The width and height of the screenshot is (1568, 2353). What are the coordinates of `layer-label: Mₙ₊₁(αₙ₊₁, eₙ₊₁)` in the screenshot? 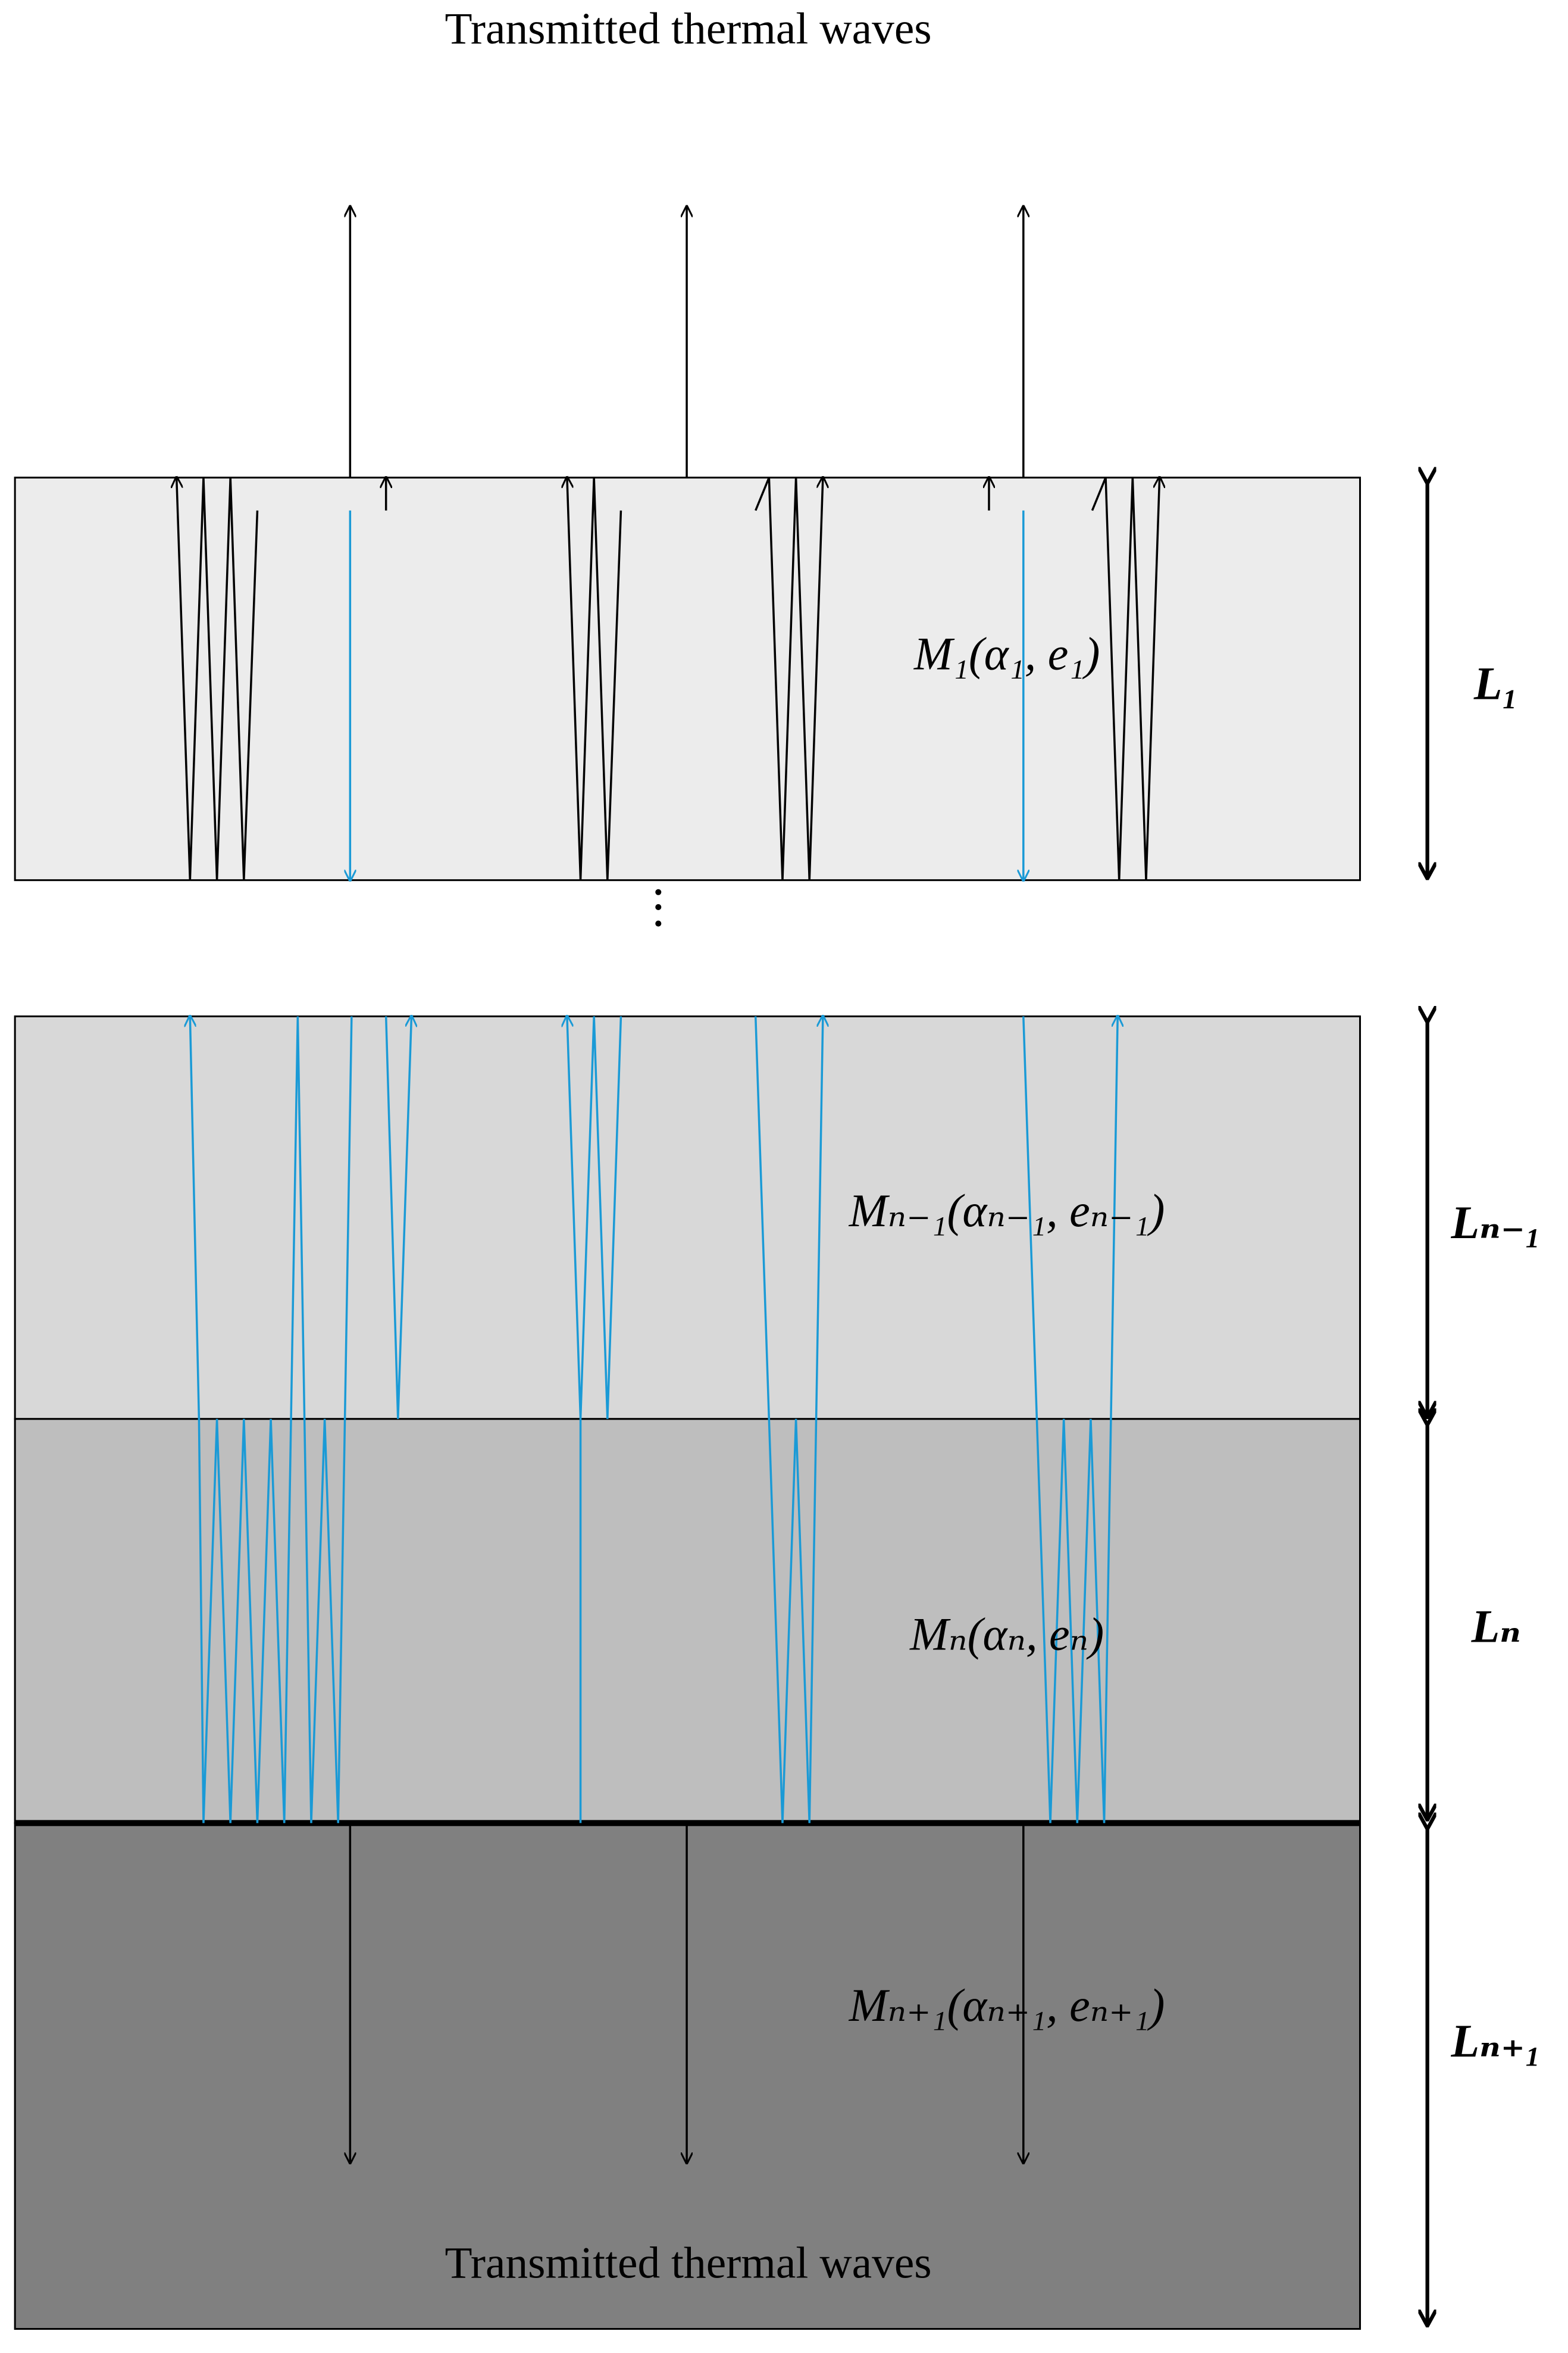 It's located at (1007, 2005).